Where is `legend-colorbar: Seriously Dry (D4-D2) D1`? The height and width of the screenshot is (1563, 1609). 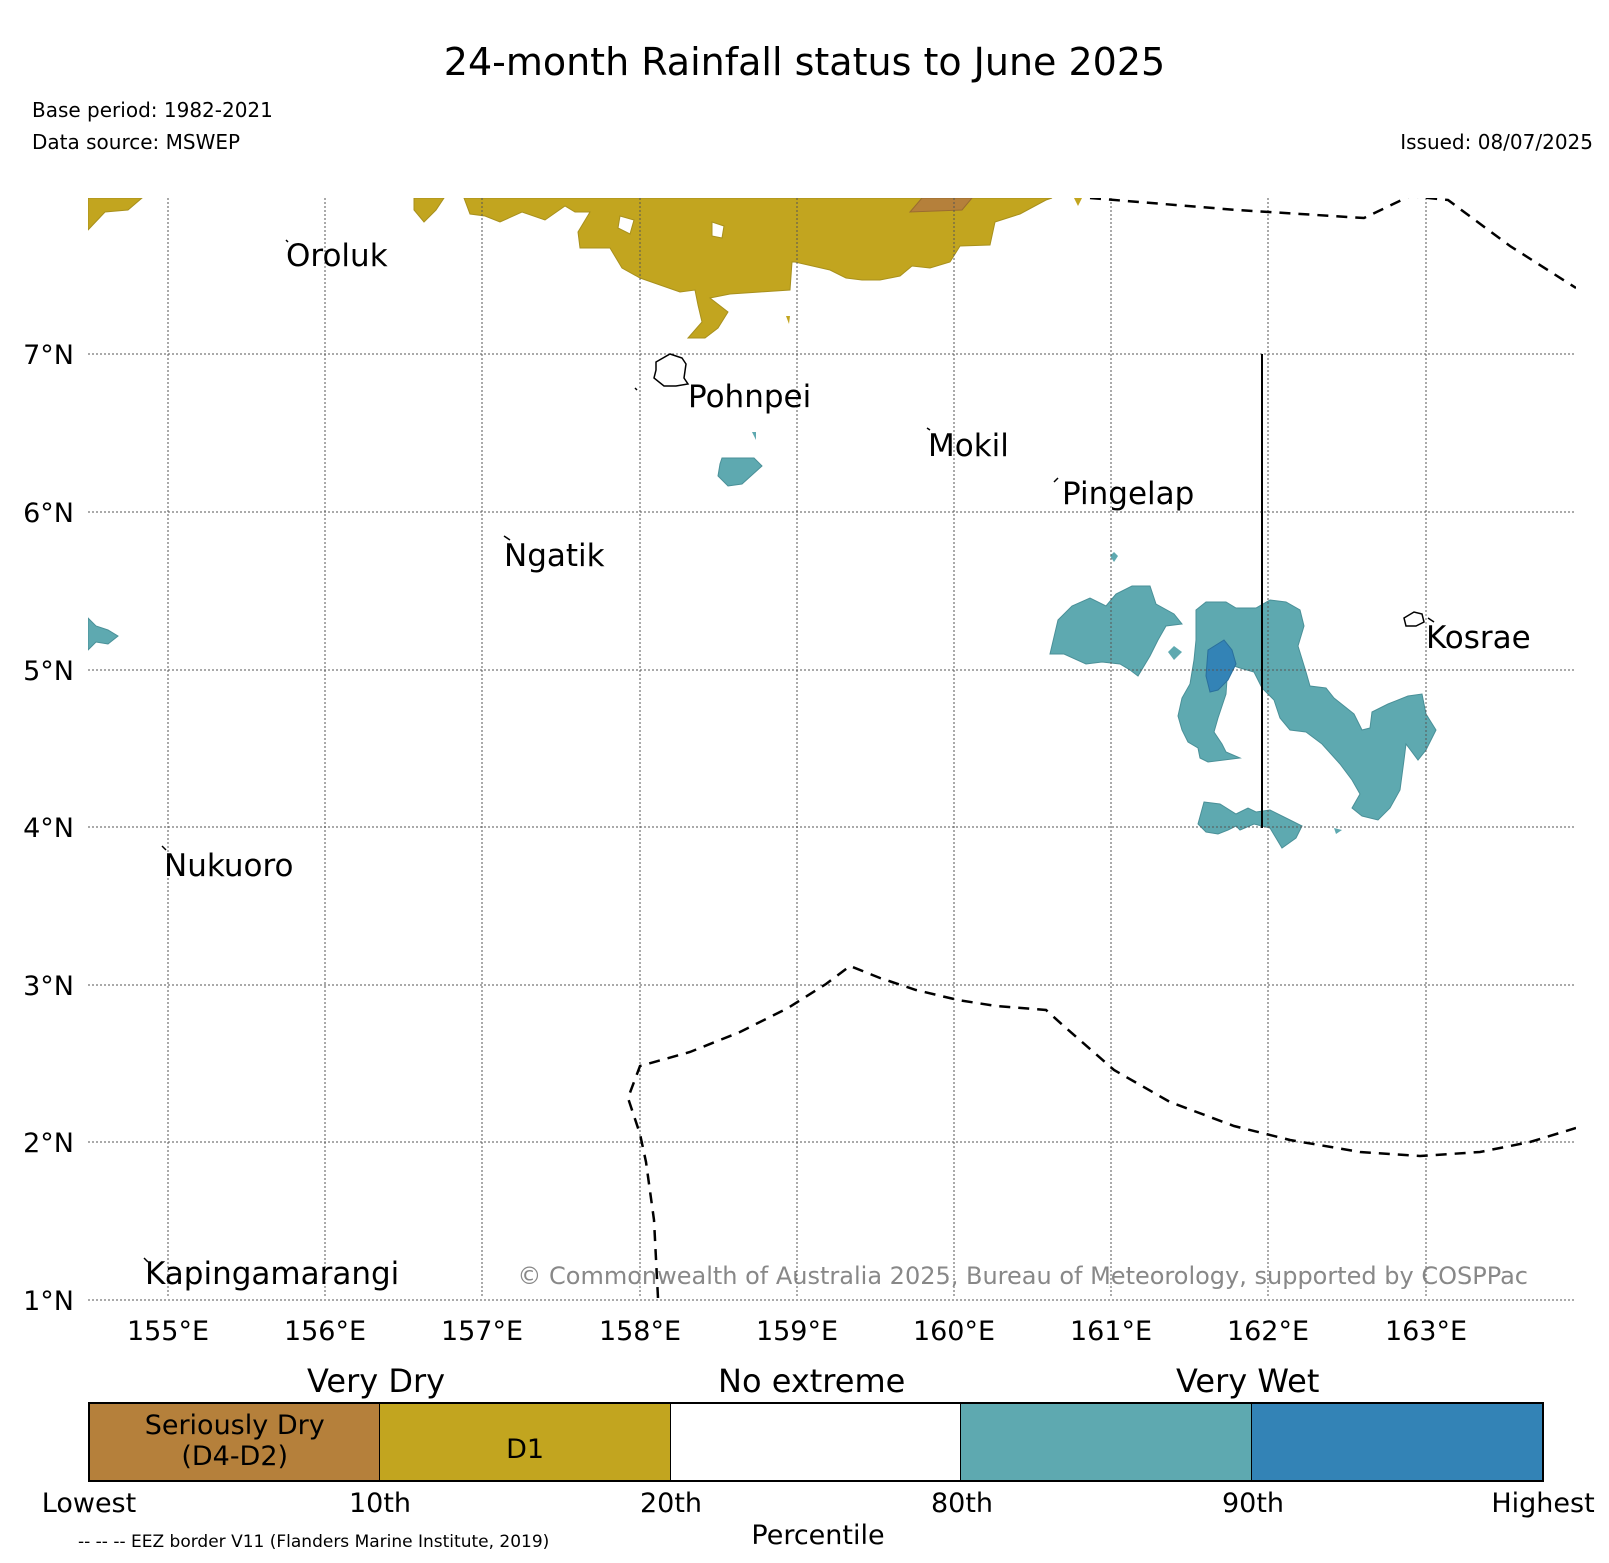 legend-colorbar: Seriously Dry (D4-D2) D1 is located at coordinates (816, 1442).